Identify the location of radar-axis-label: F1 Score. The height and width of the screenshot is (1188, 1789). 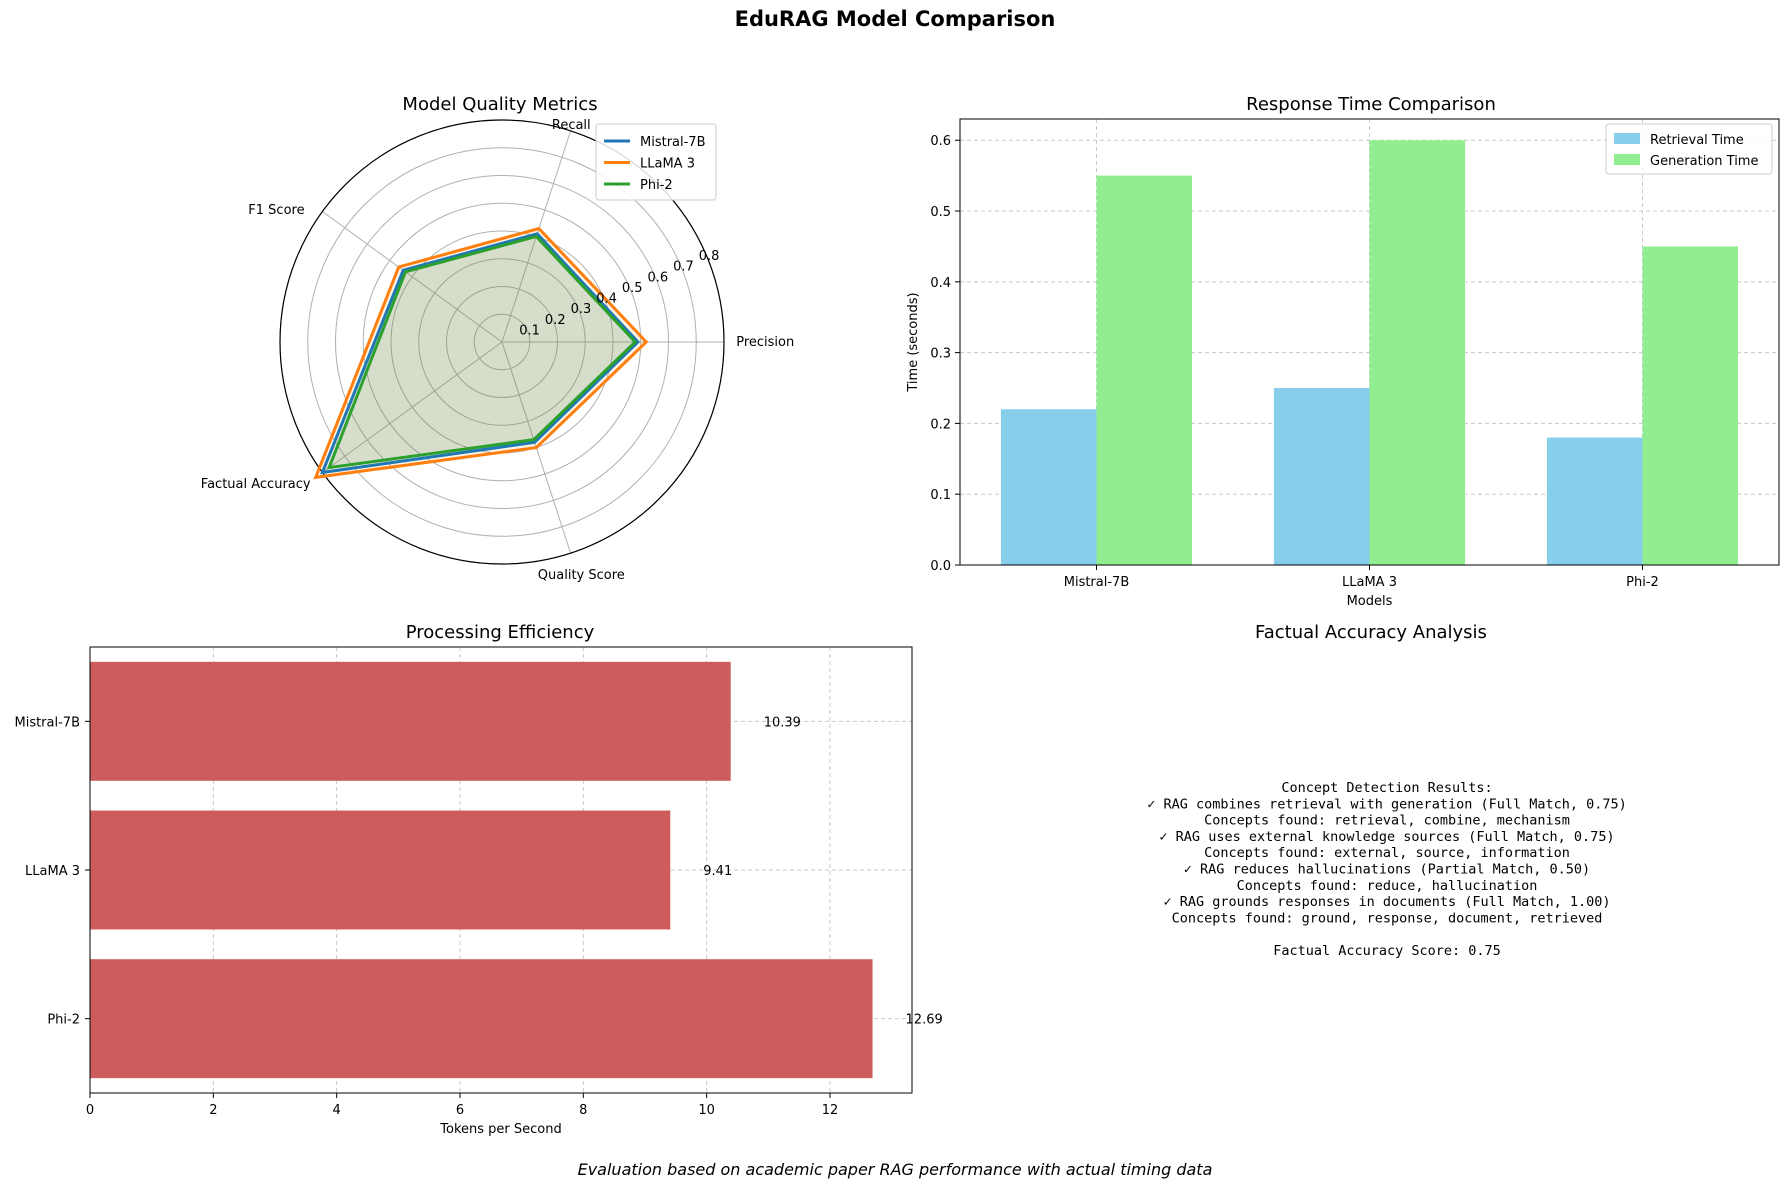
(276, 210).